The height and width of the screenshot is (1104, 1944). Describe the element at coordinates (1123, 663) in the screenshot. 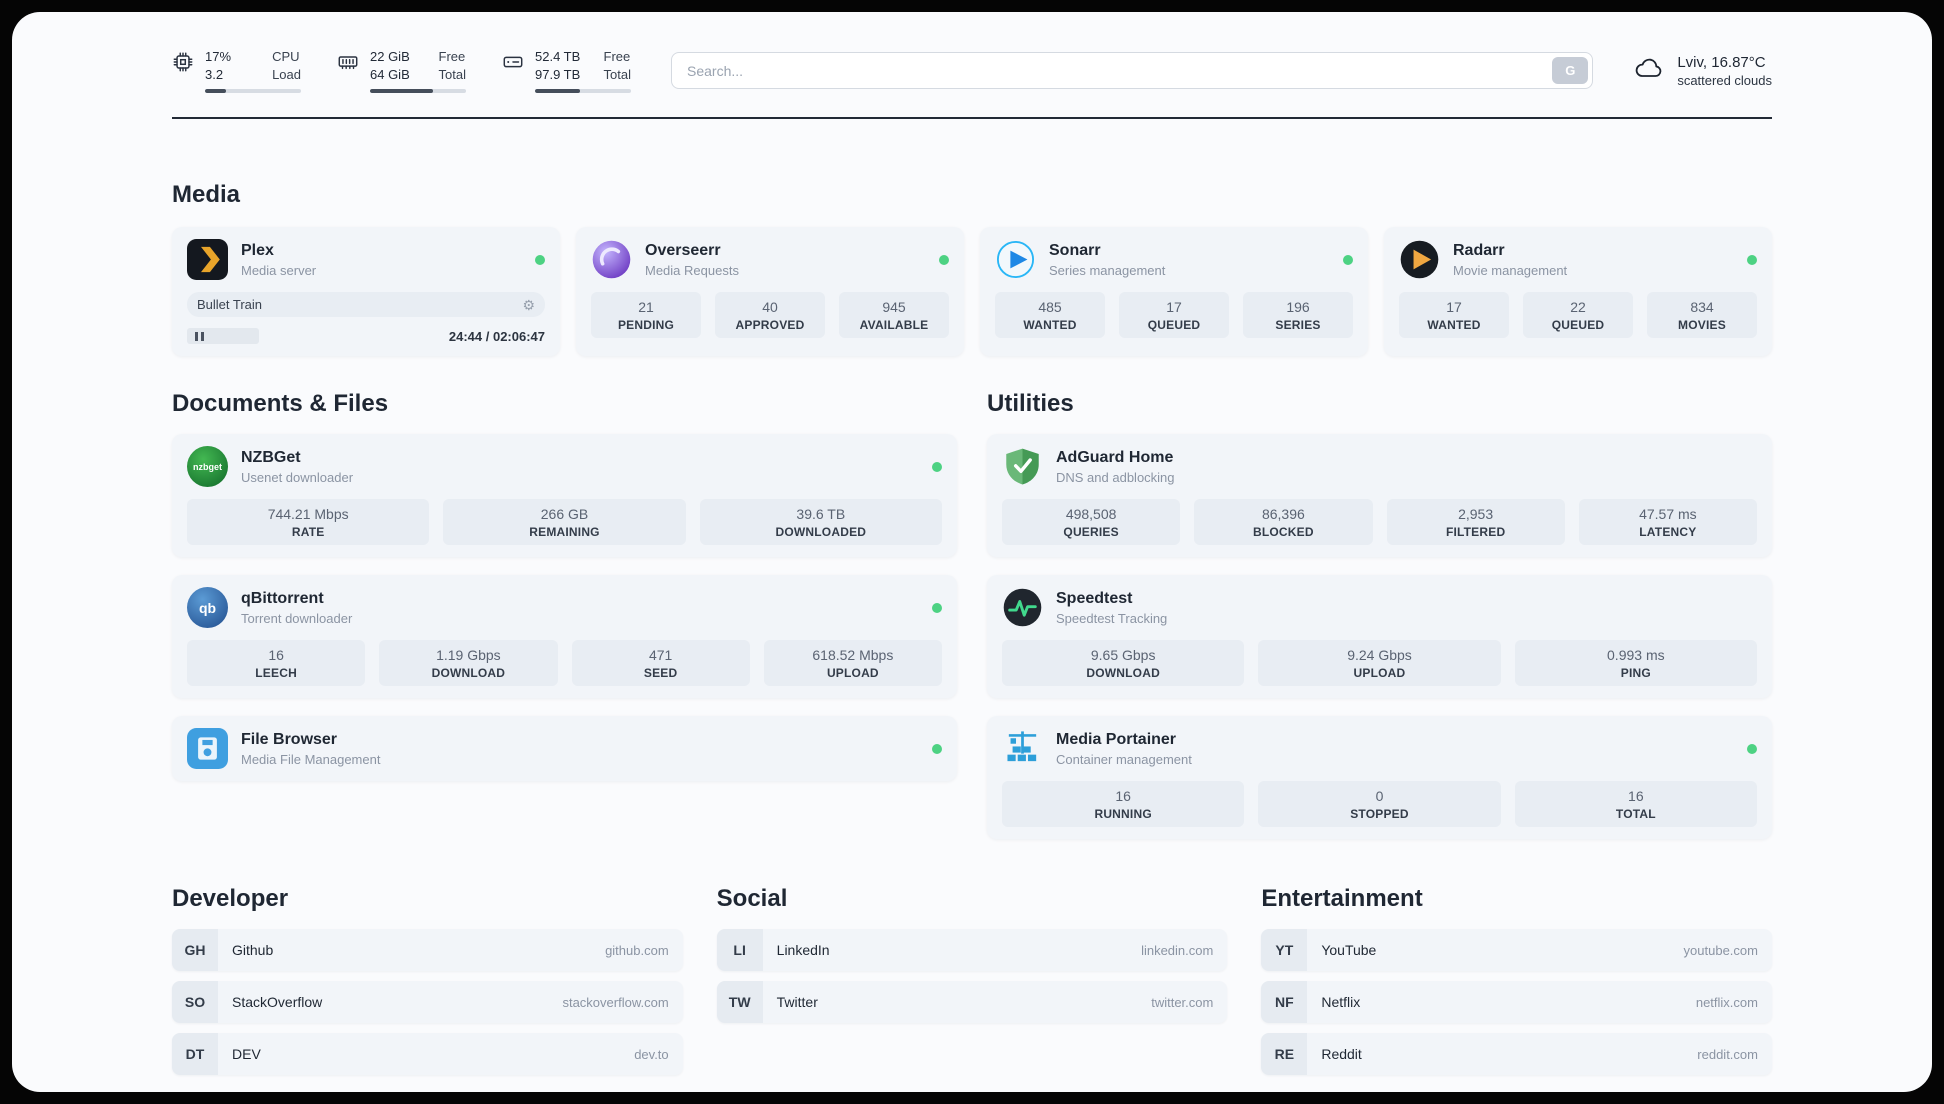

I see `stat-download: 9.65 Gbps DOWNLOAD` at that location.